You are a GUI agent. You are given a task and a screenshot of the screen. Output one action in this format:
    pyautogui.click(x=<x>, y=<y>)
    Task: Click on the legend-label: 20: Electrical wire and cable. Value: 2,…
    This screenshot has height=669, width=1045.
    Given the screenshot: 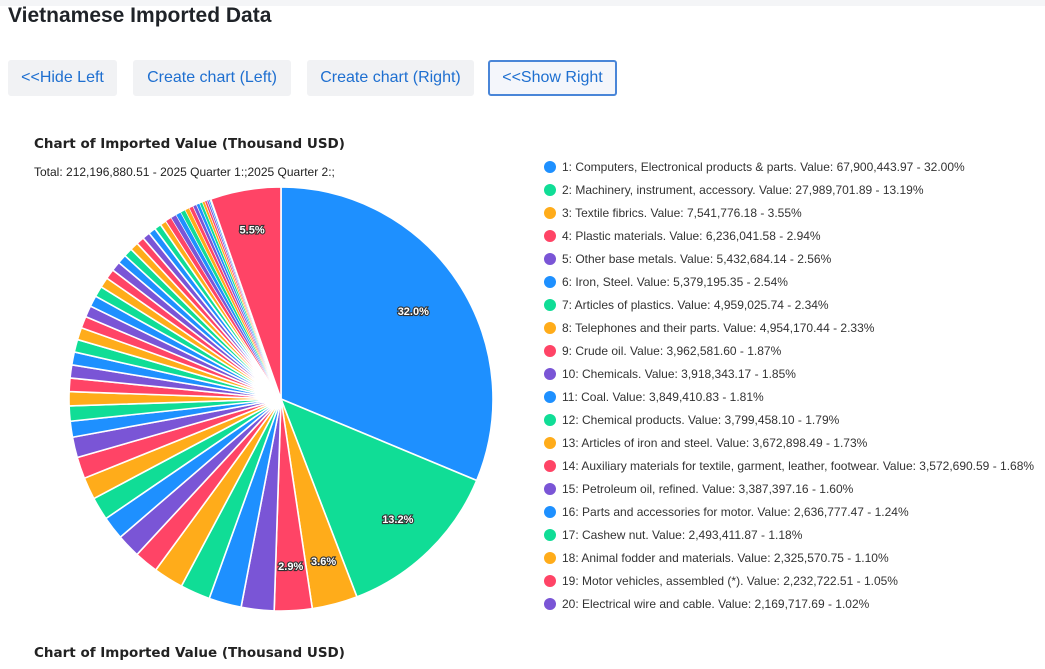 What is the action you would take?
    pyautogui.click(x=716, y=603)
    